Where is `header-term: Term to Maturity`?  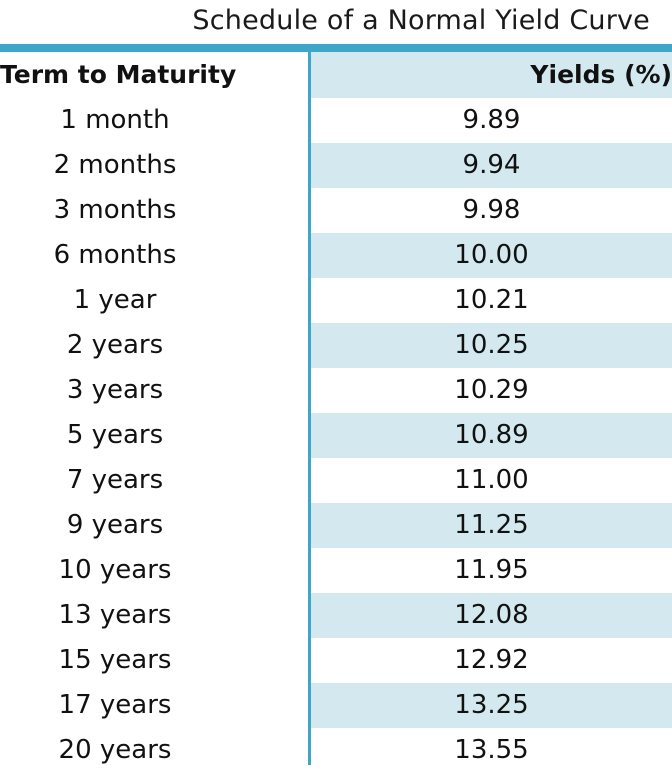
header-term: Term to Maturity is located at coordinates (118, 74).